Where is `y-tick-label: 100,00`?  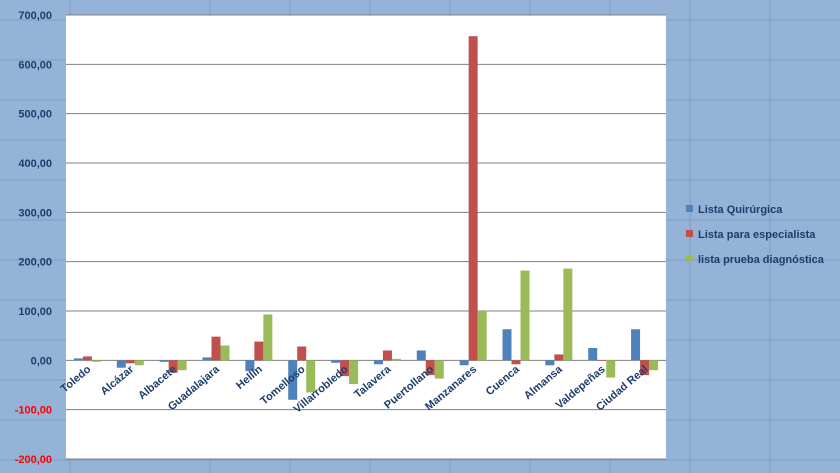
y-tick-label: 100,00 is located at coordinates (35, 312).